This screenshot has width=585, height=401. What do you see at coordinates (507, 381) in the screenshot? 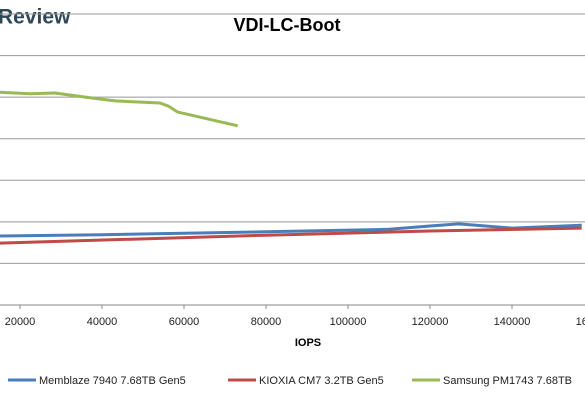
I see `legend-label: Samsung PM1743 7.68TB` at bounding box center [507, 381].